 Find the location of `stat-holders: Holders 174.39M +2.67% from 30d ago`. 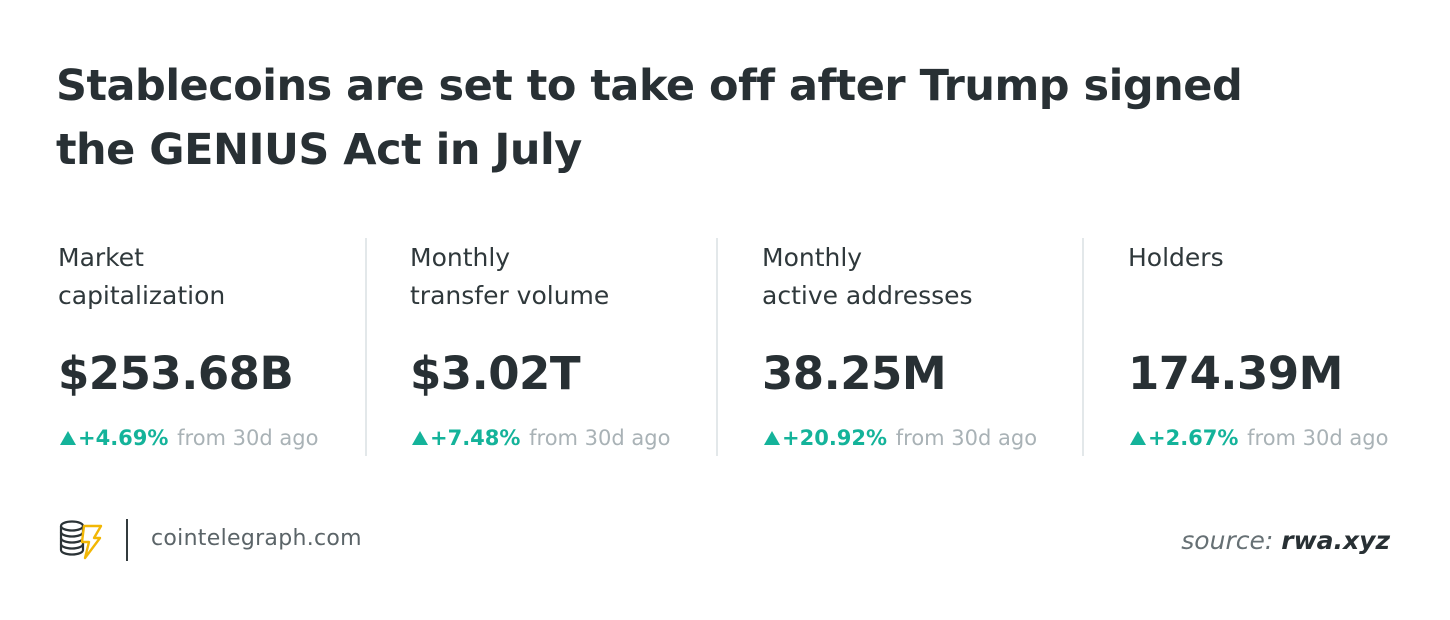

stat-holders: Holders 174.39M +2.67% from 30d ago is located at coordinates (1258, 347).